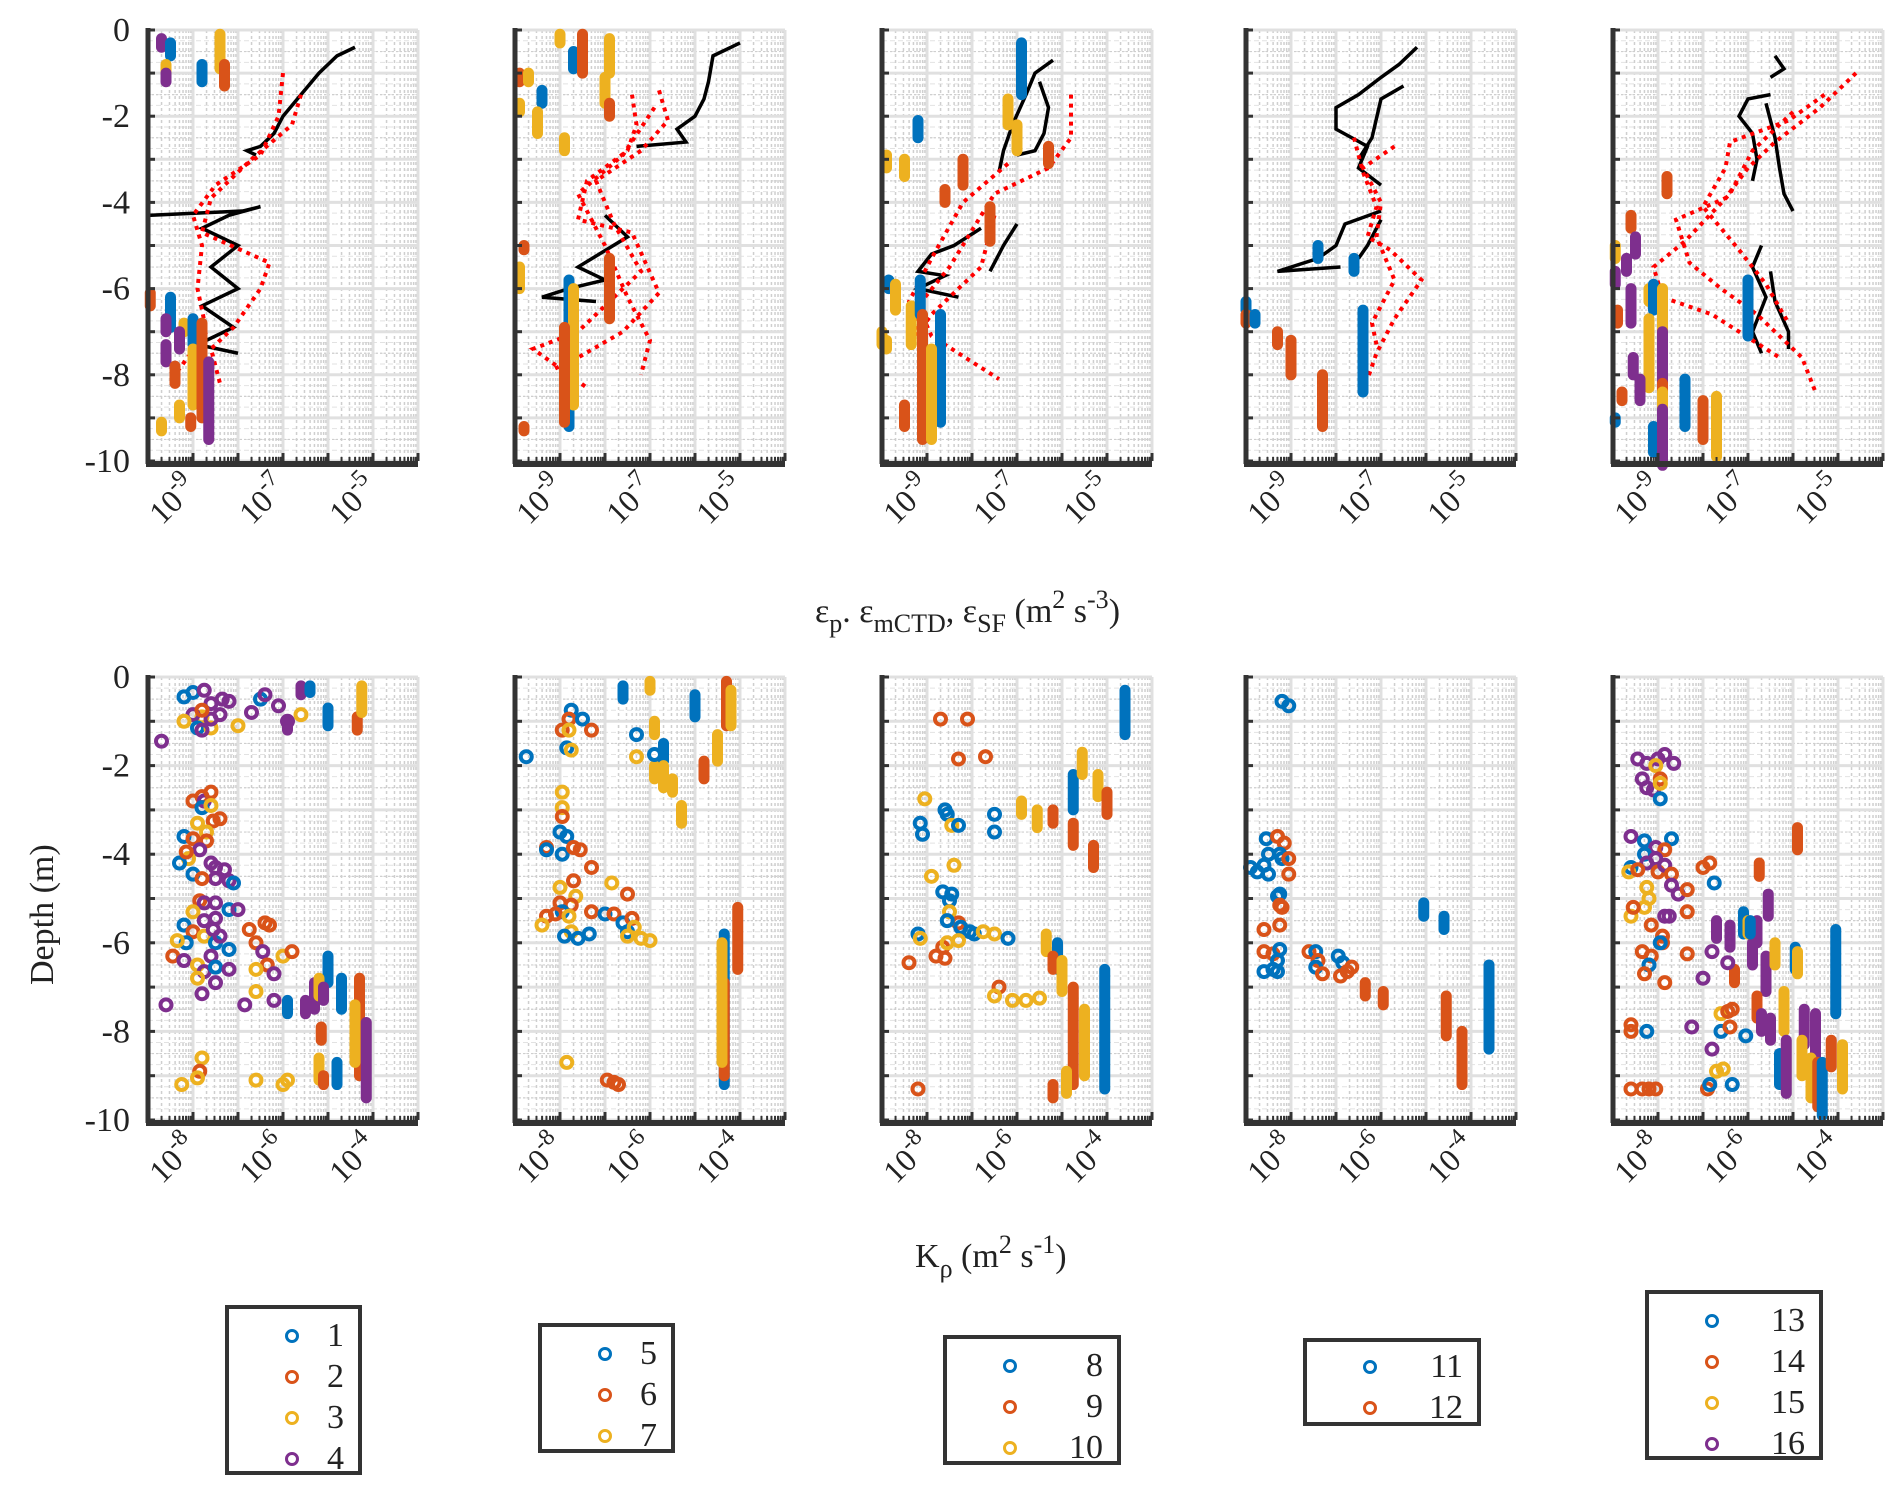  I want to click on legend-label: 11, so click(1446, 1366).